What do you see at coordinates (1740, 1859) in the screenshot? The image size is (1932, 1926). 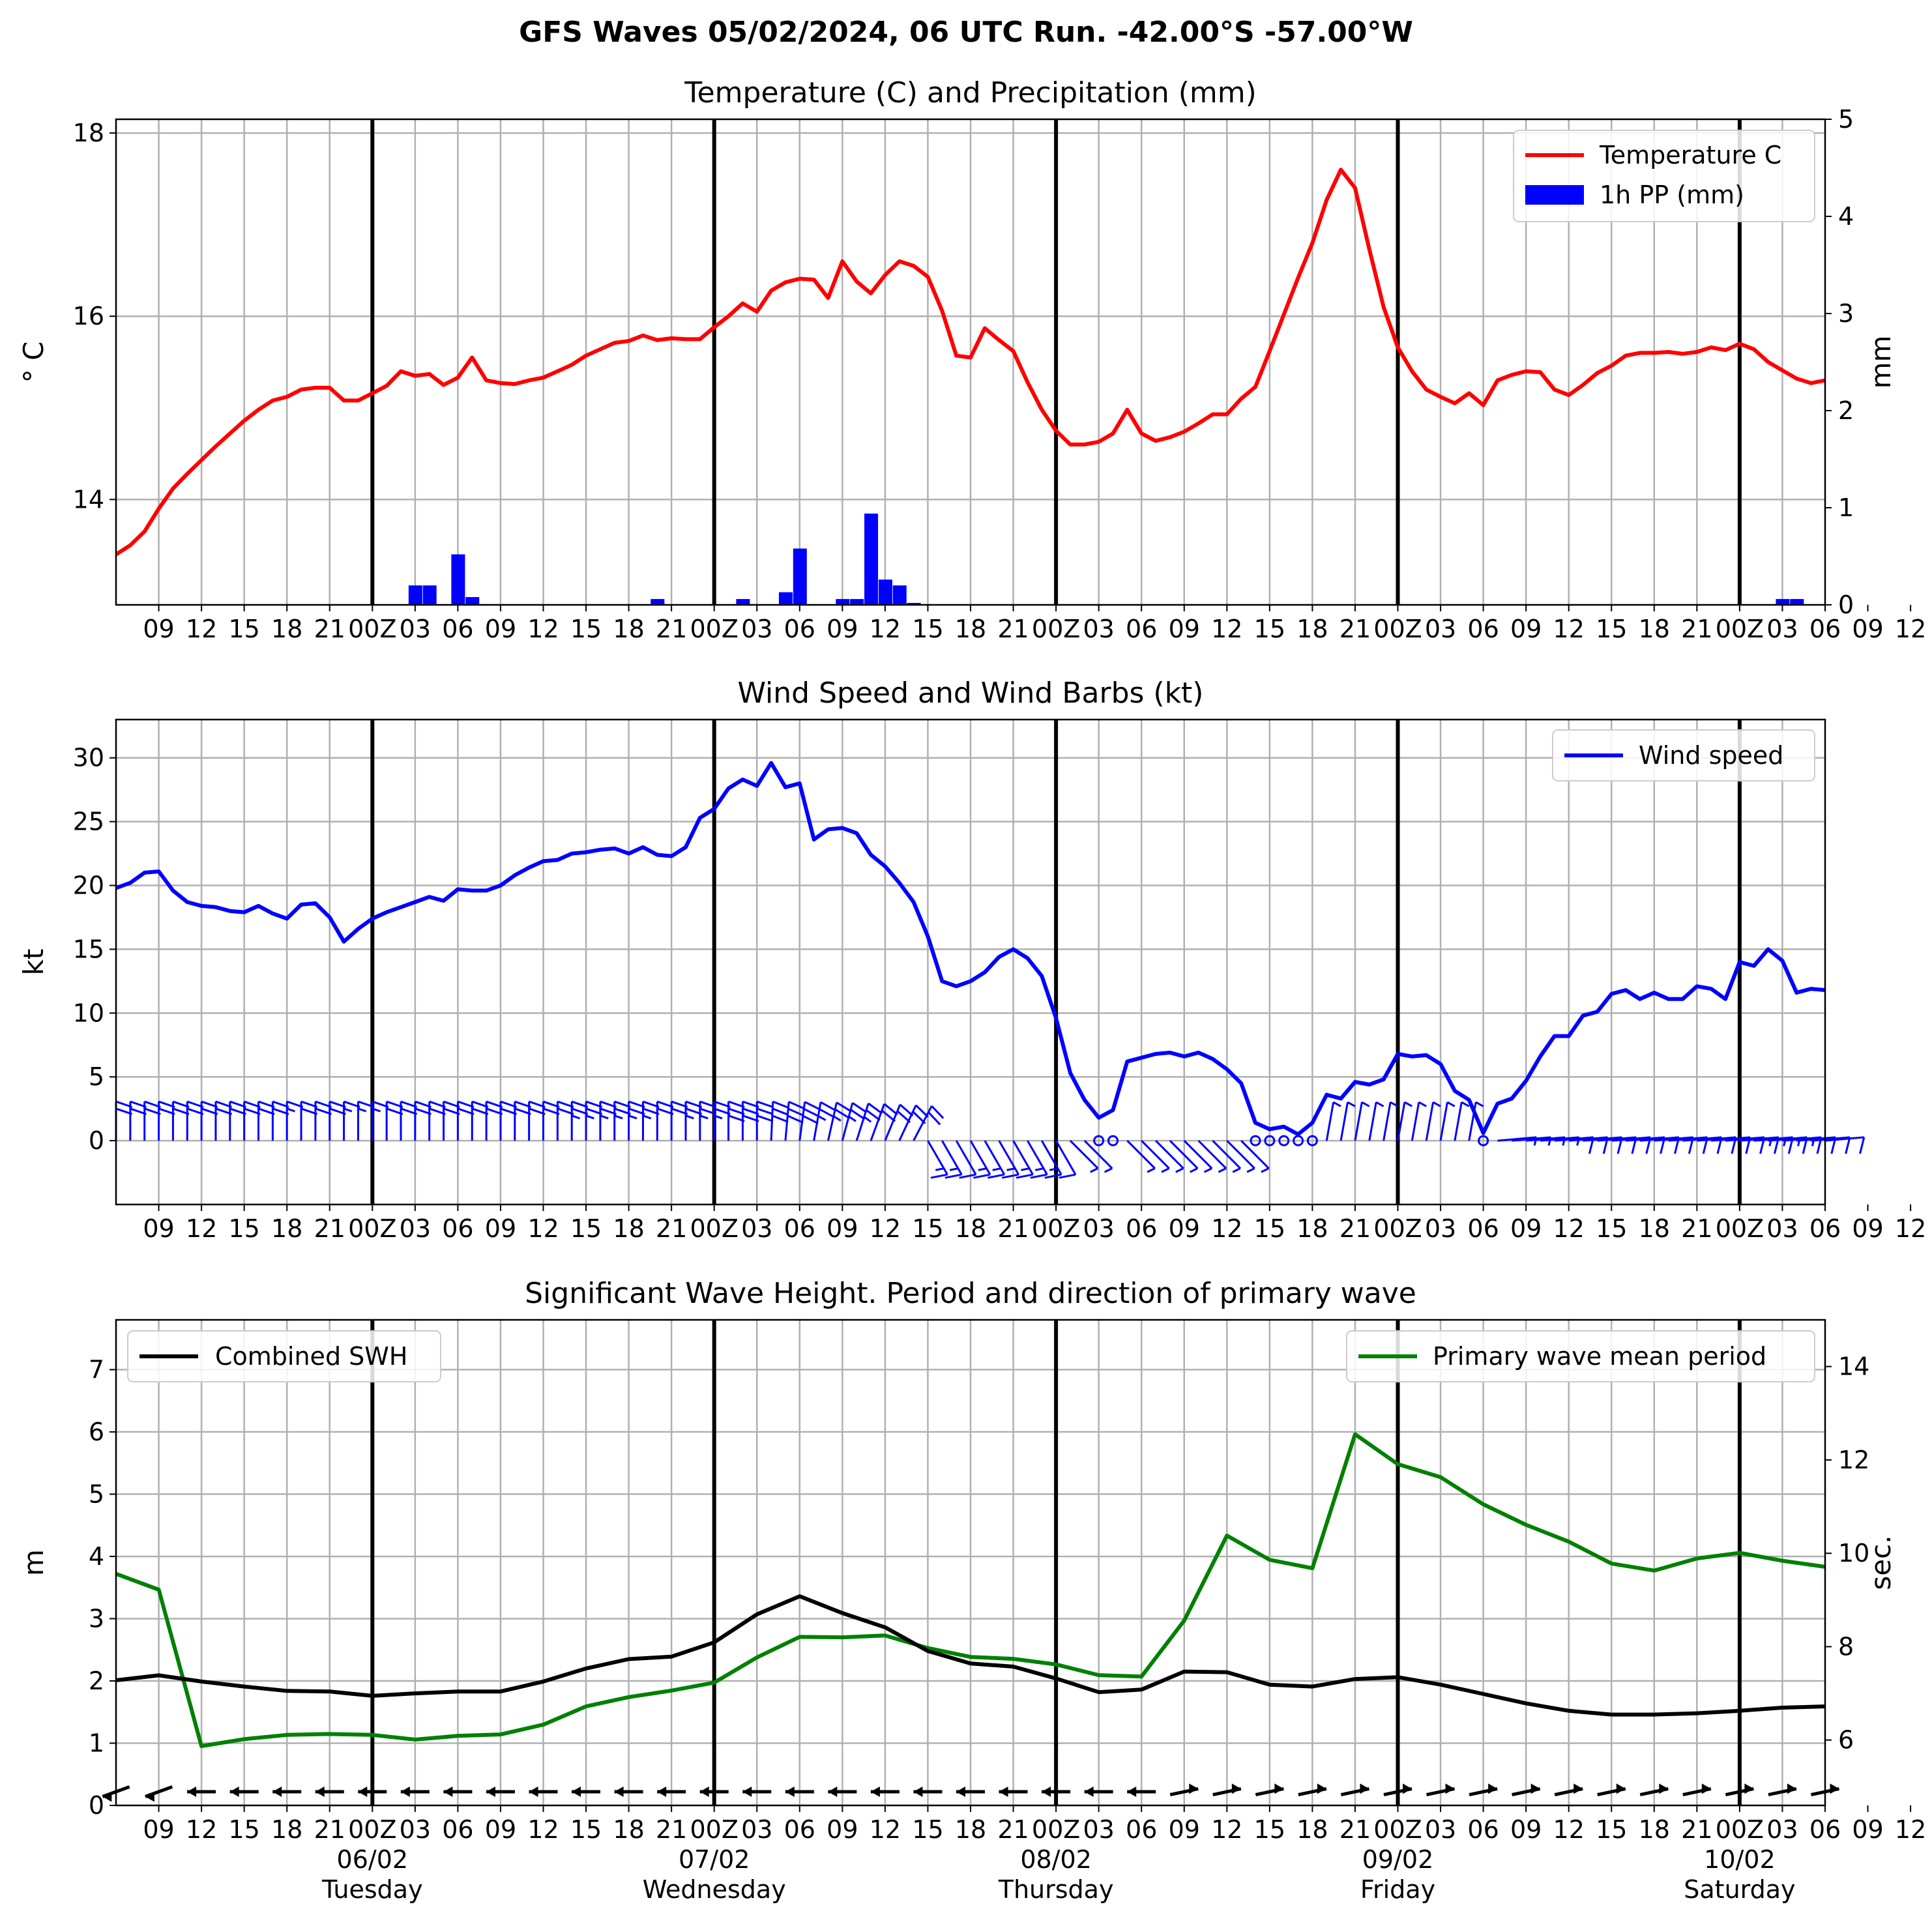 I see `date-label: 10/02` at bounding box center [1740, 1859].